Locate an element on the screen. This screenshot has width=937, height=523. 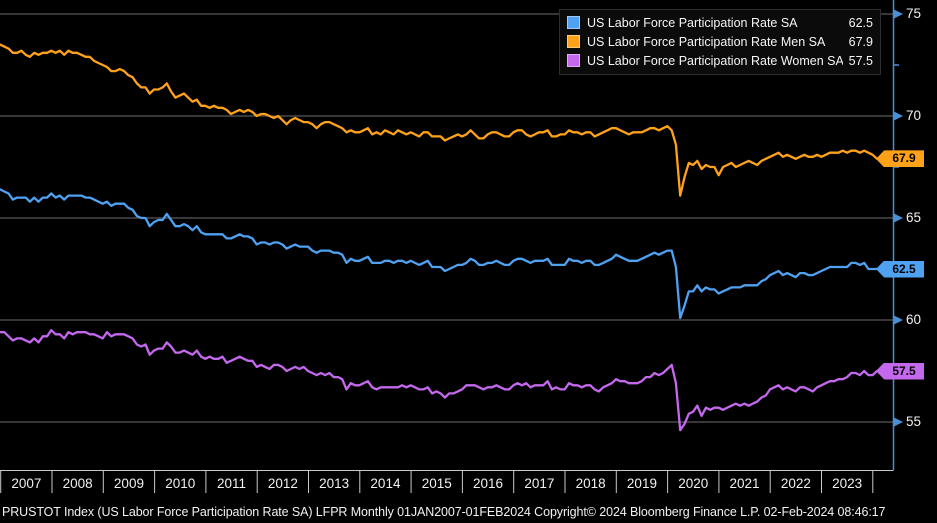
x-axis-year-label: 2016 is located at coordinates (488, 483).